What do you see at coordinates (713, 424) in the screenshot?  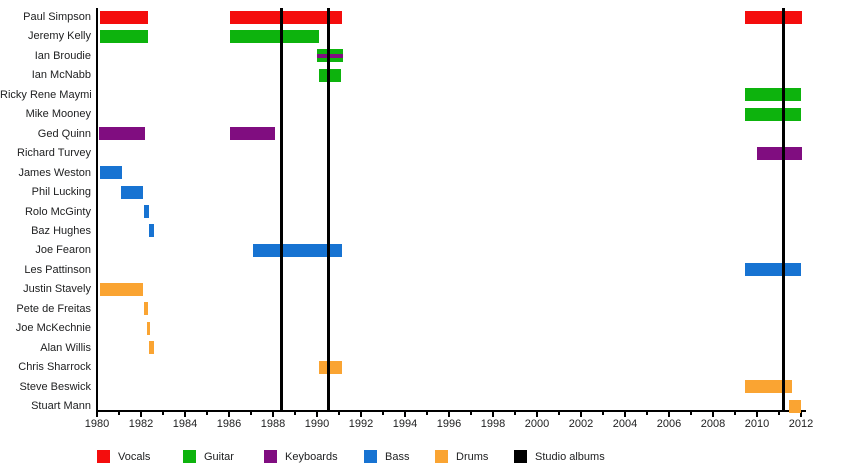 I see `x-tick-label: 2008` at bounding box center [713, 424].